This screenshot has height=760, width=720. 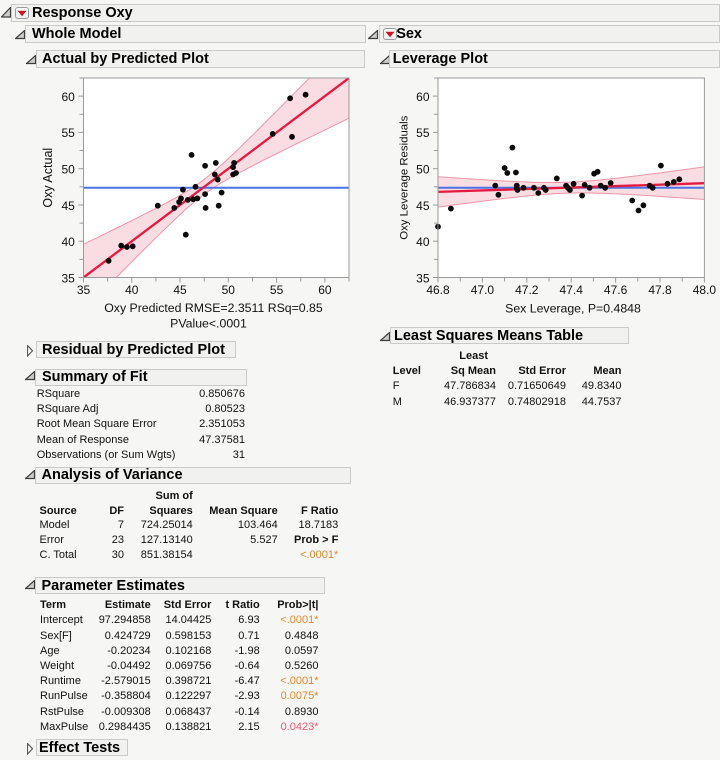 I want to click on svg-text: Sex Leverage, P=0.4848, so click(x=573, y=309).